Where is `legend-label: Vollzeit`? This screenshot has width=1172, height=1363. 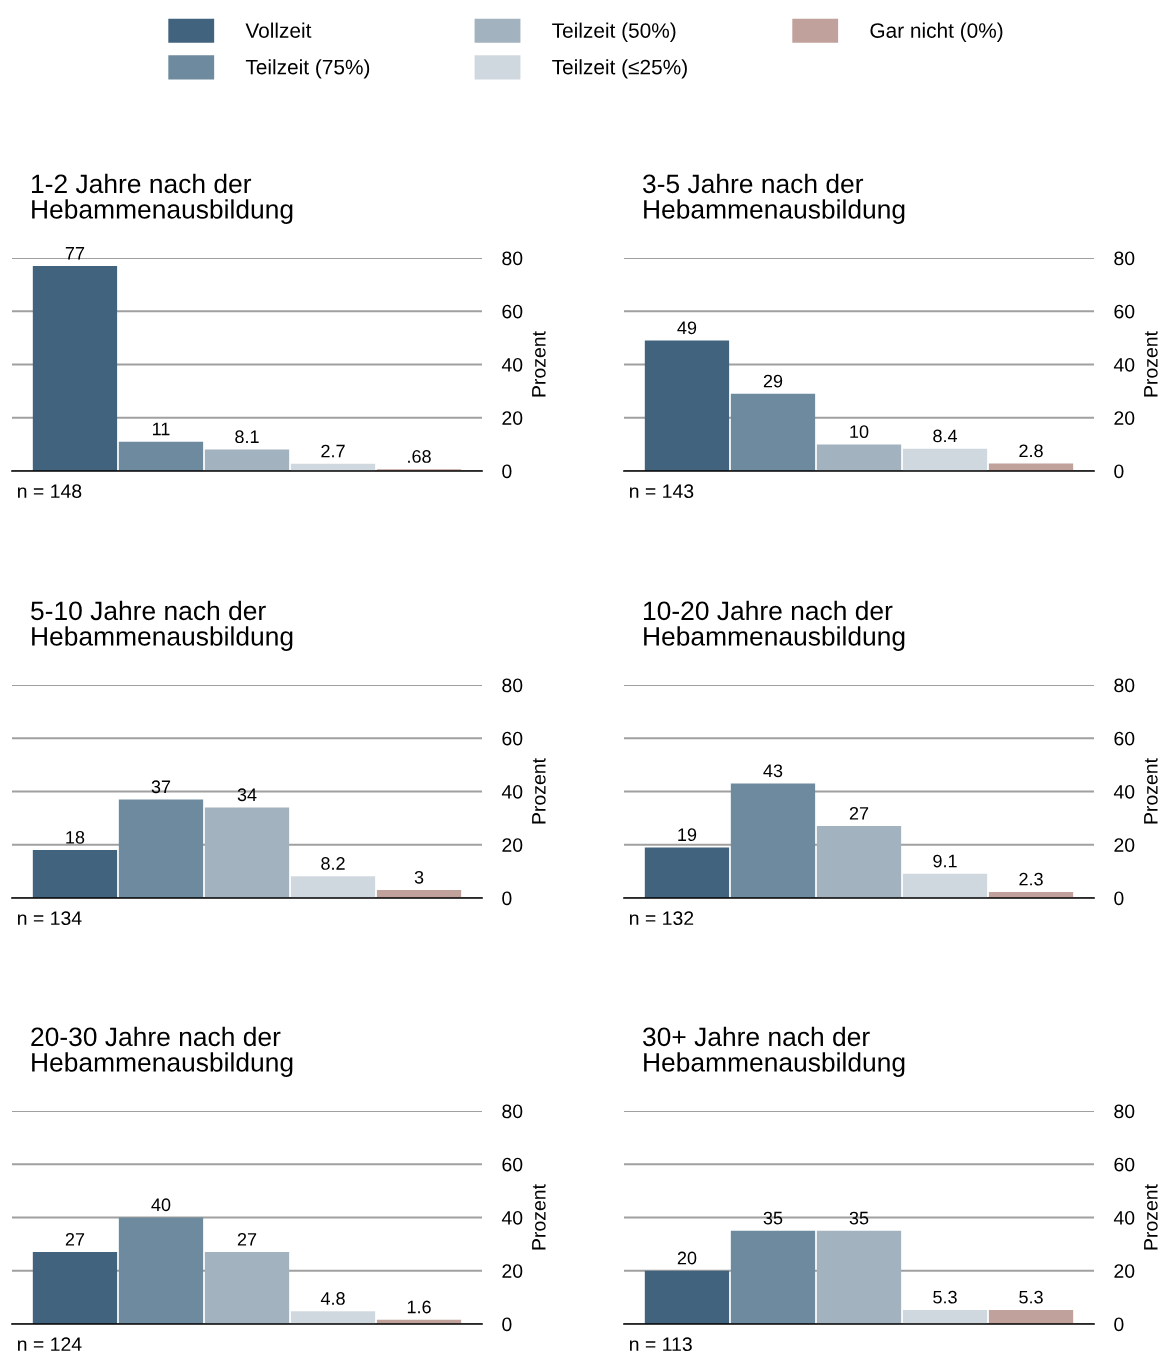 legend-label: Vollzeit is located at coordinates (278, 30).